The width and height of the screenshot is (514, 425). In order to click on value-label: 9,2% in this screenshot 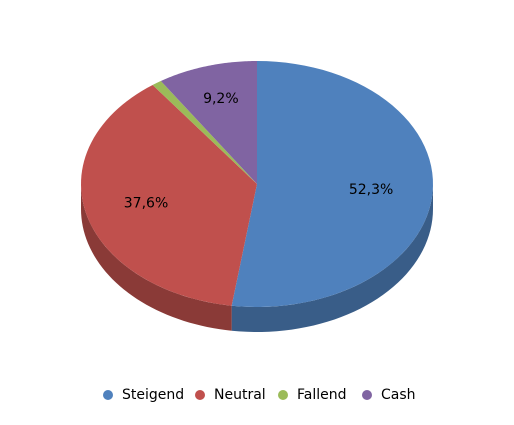, I will do `click(221, 99)`.